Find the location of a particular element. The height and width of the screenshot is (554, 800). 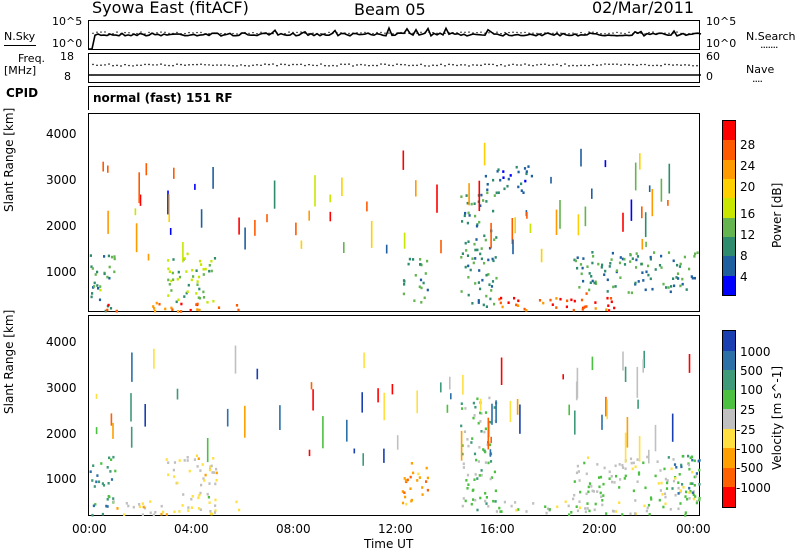

noise-left-tick-low: 10^0 is located at coordinates (67, 43).